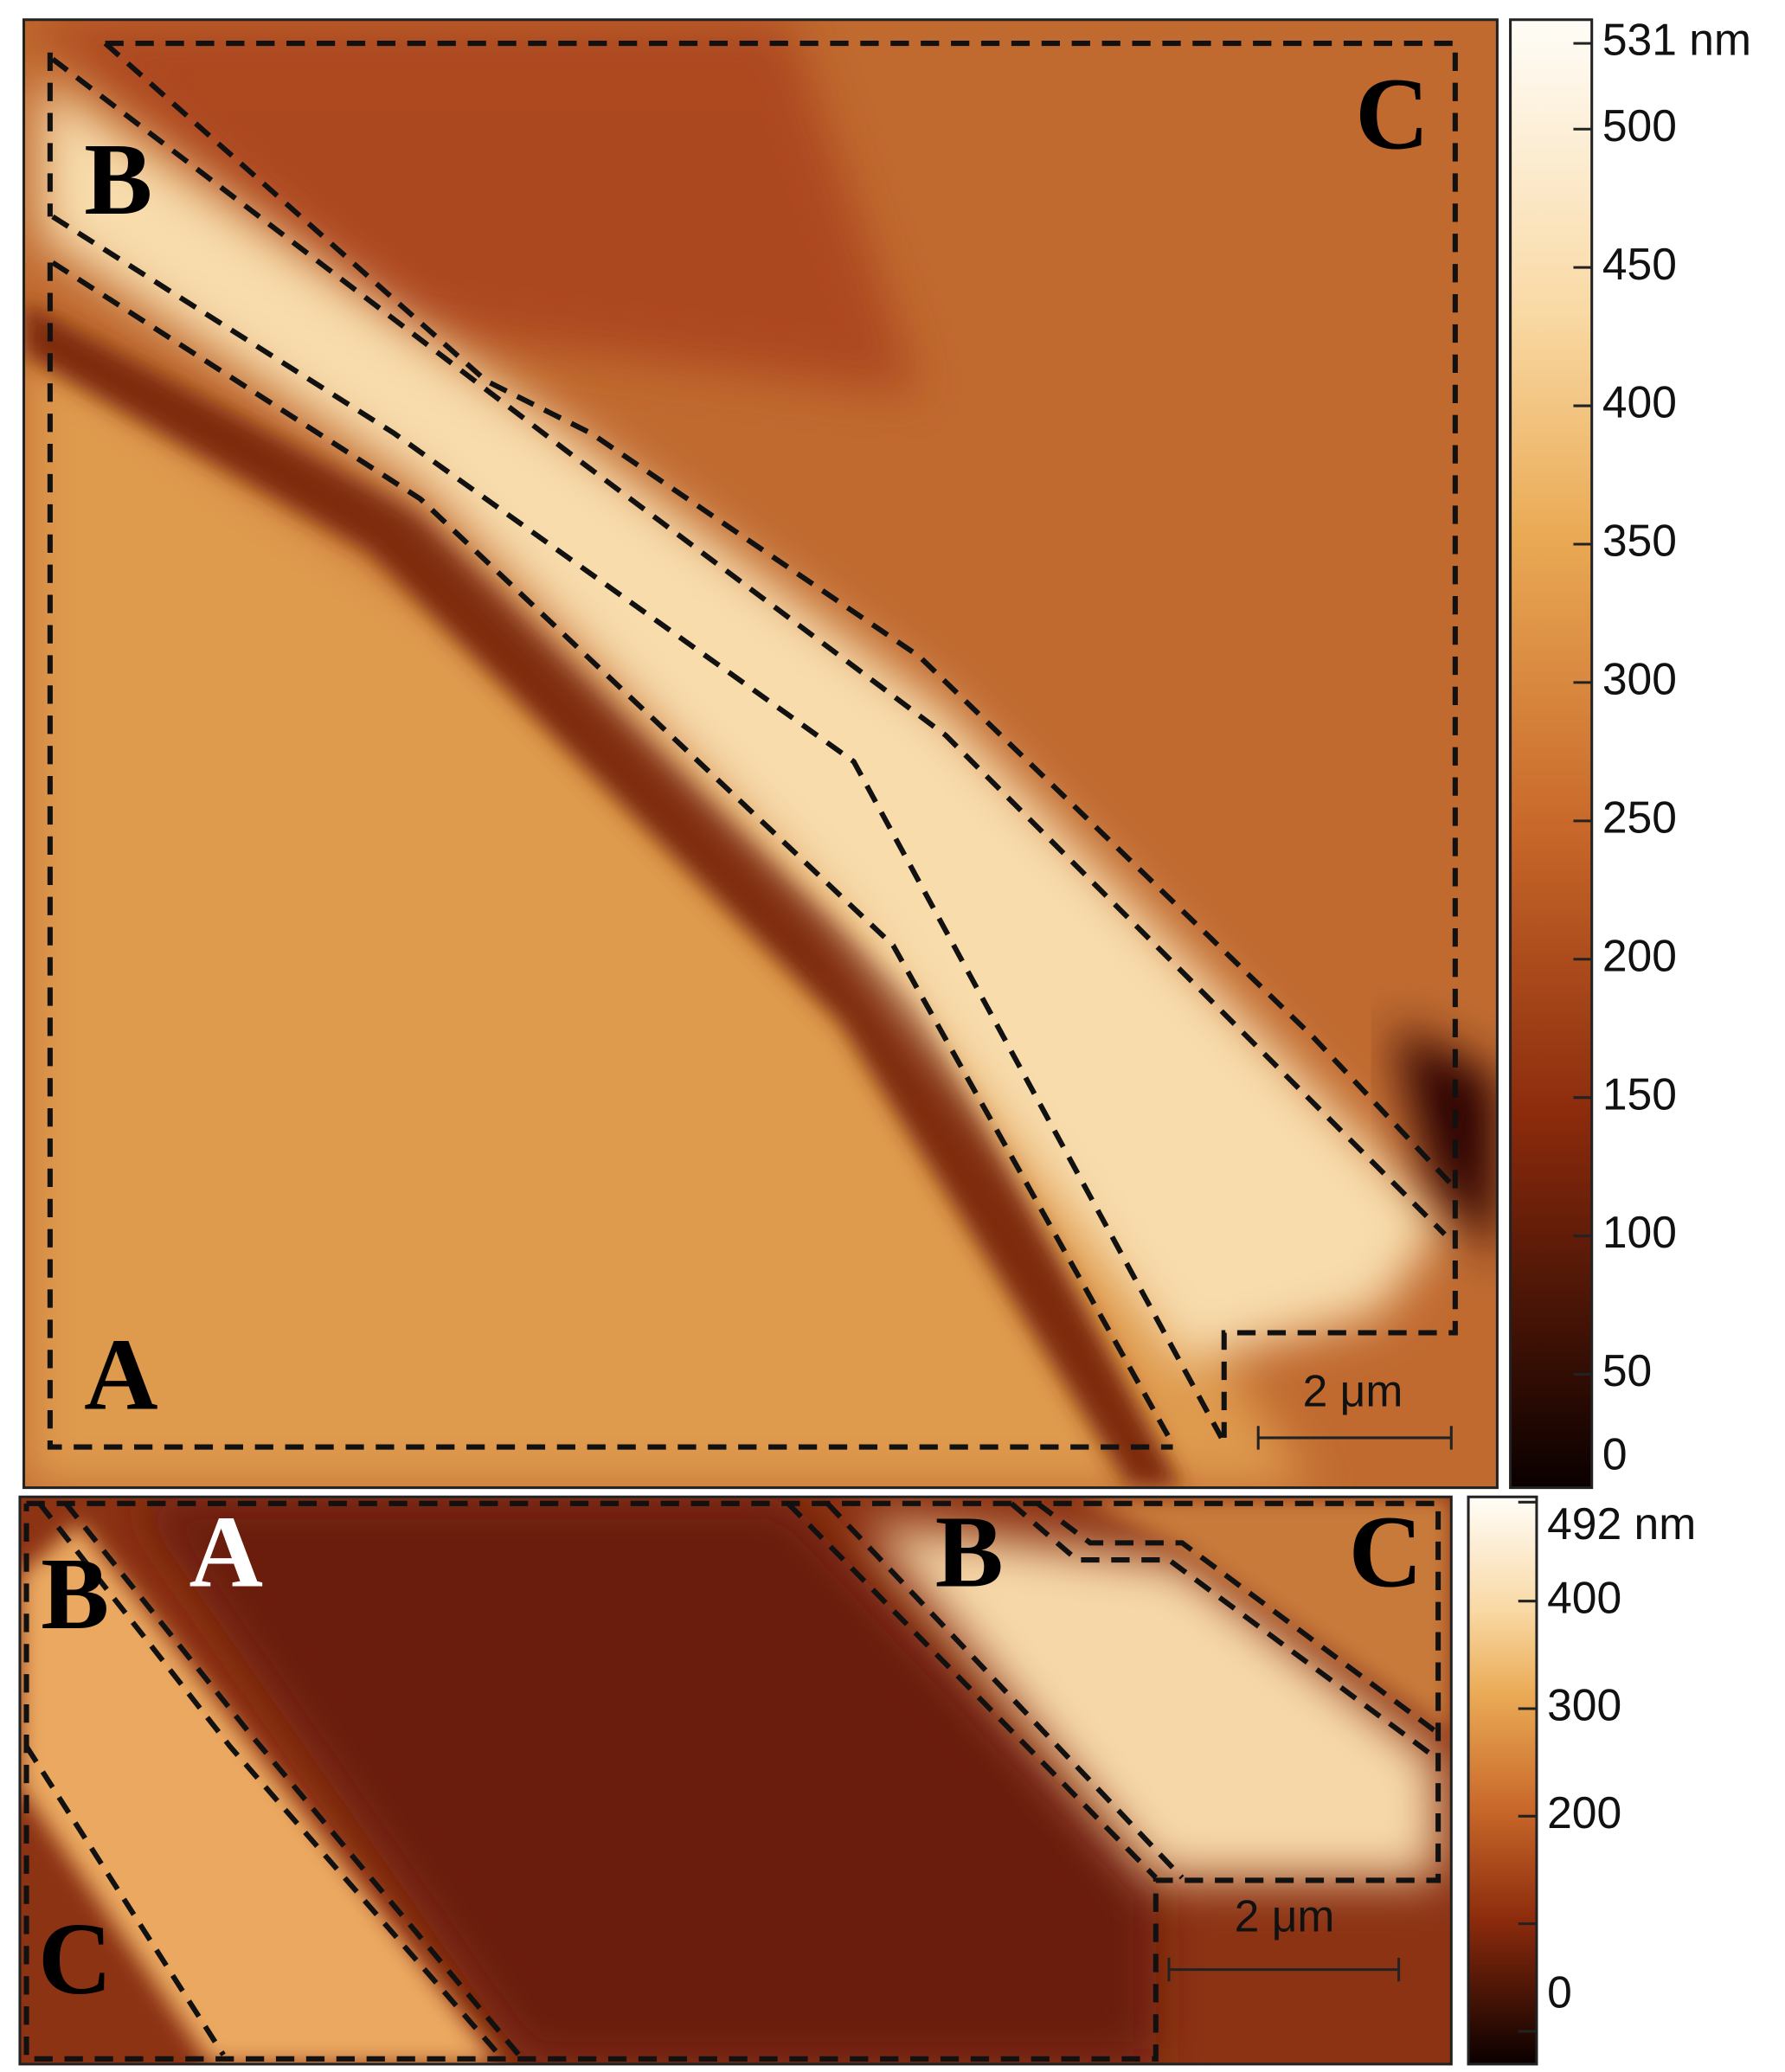 The height and width of the screenshot is (2072, 1785). Describe the element at coordinates (1639, 264) in the screenshot. I see `colorbar-tick-label: 450` at that location.